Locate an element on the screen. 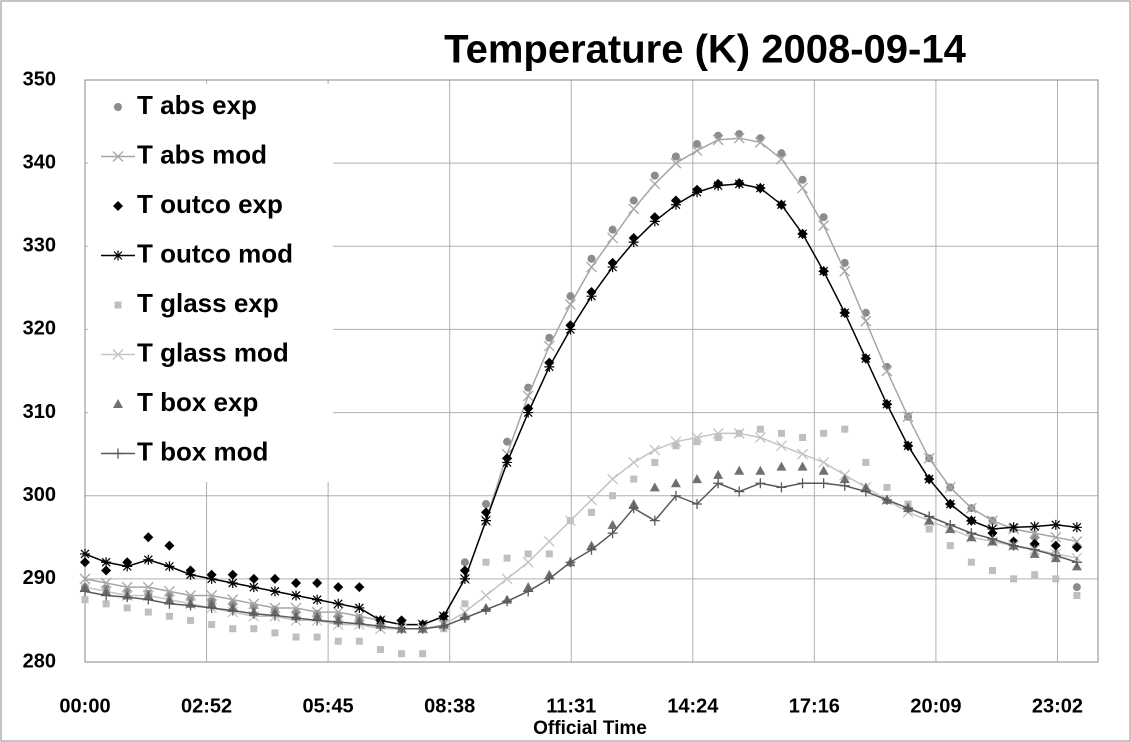 This screenshot has height=742, width=1131. y-tick-label: 320 is located at coordinates (39, 329).